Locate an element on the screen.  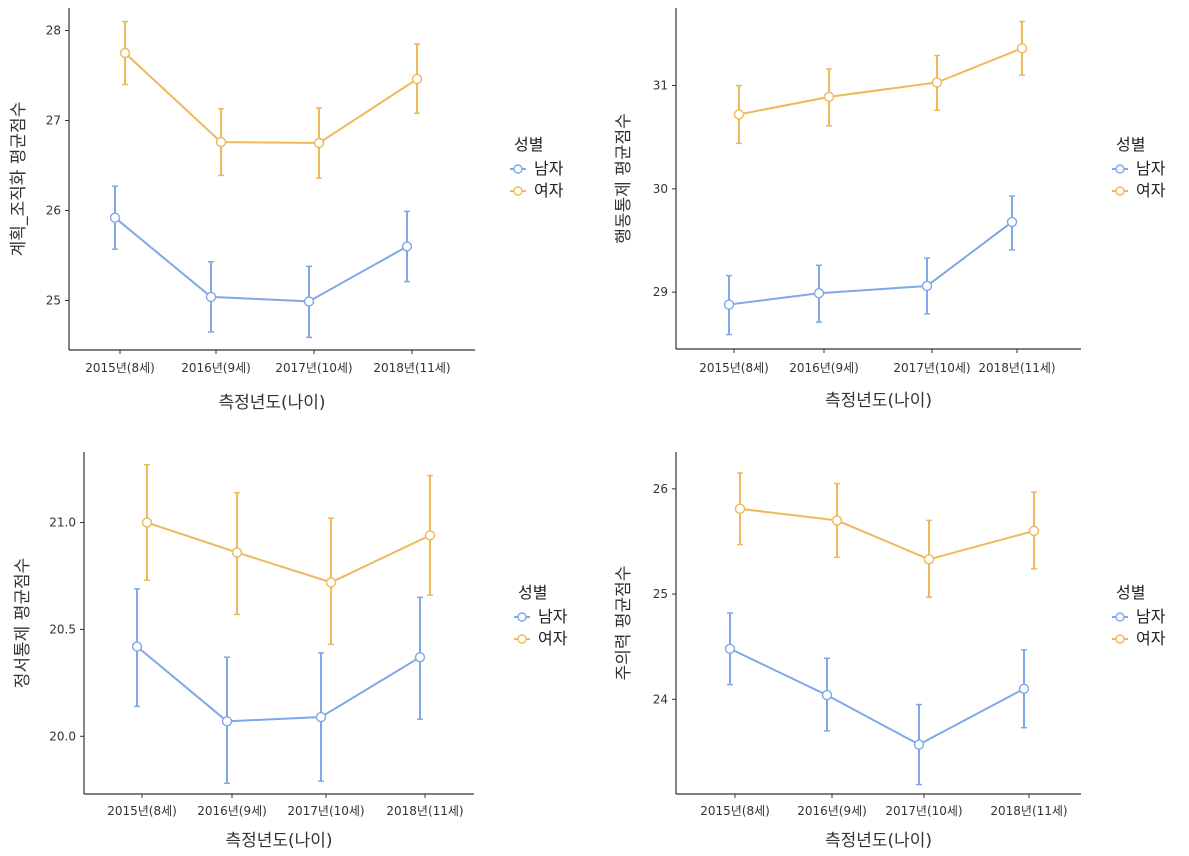
y-tick-label: 20.0 is located at coordinates (62, 736).